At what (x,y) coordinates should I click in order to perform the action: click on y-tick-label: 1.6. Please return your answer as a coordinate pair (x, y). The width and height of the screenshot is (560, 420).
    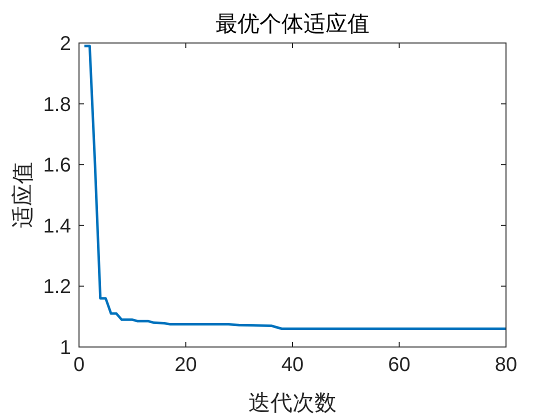
    Looking at the image, I should click on (57, 165).